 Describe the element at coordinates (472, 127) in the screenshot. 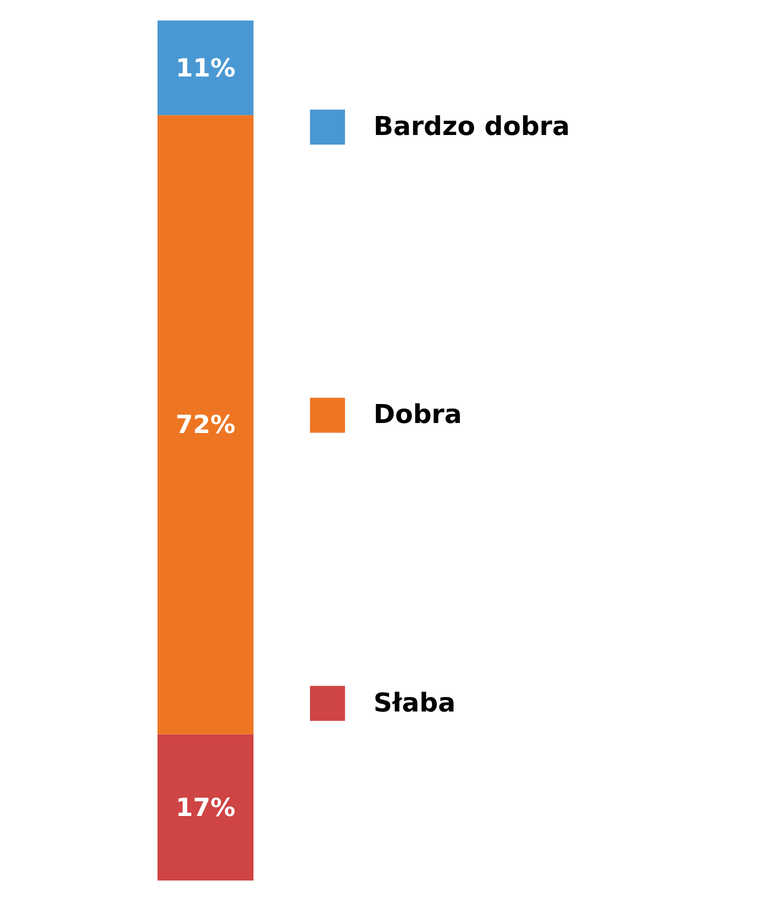

I see `legend-label: Bardzo dobra` at that location.